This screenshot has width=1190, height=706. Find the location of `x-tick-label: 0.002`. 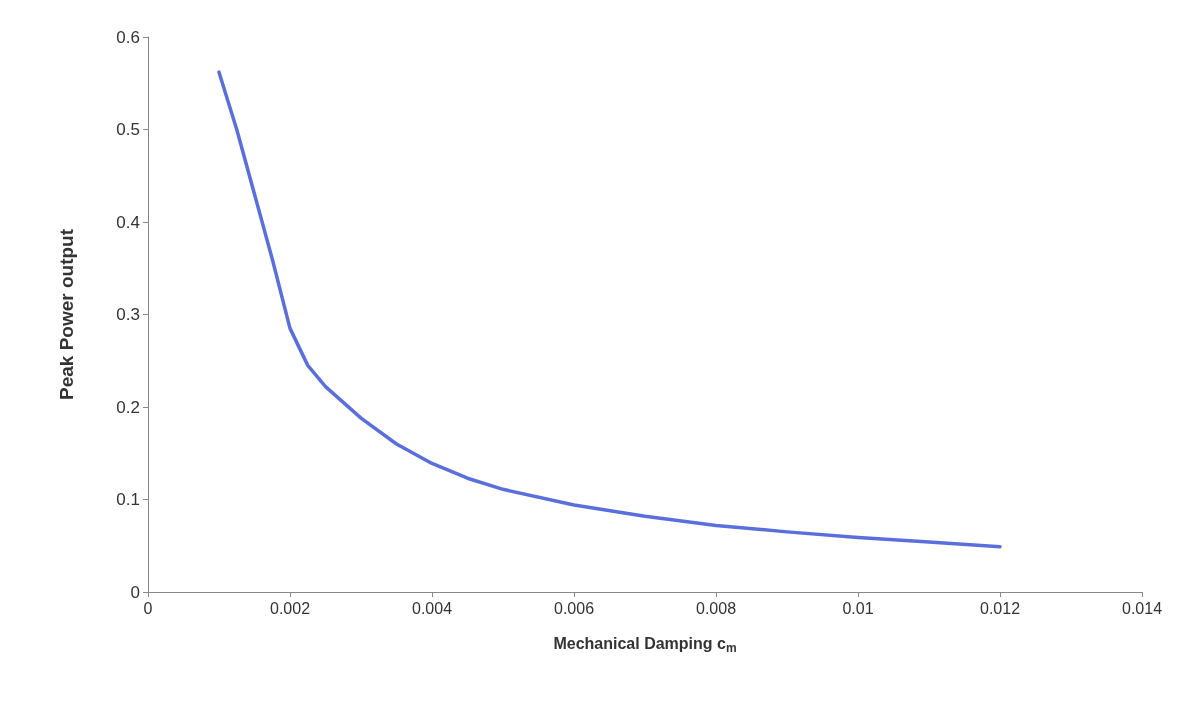

x-tick-label: 0.002 is located at coordinates (290, 608).